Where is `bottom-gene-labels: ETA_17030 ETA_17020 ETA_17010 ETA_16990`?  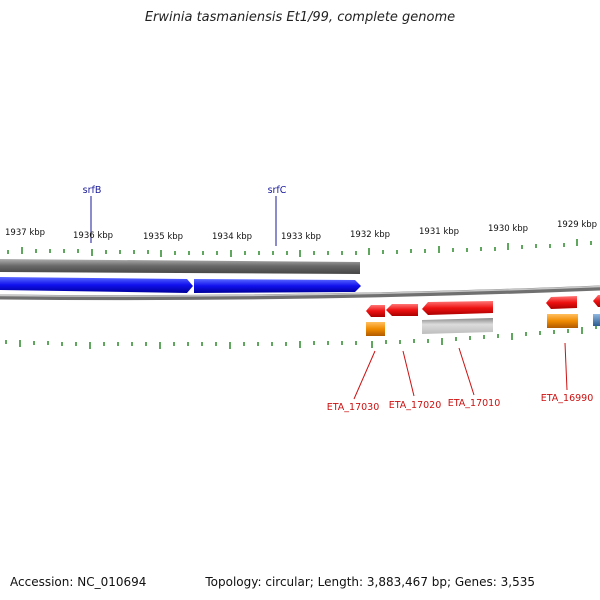 bottom-gene-labels: ETA_17030 ETA_17020 ETA_17010 ETA_16990 is located at coordinates (460, 403).